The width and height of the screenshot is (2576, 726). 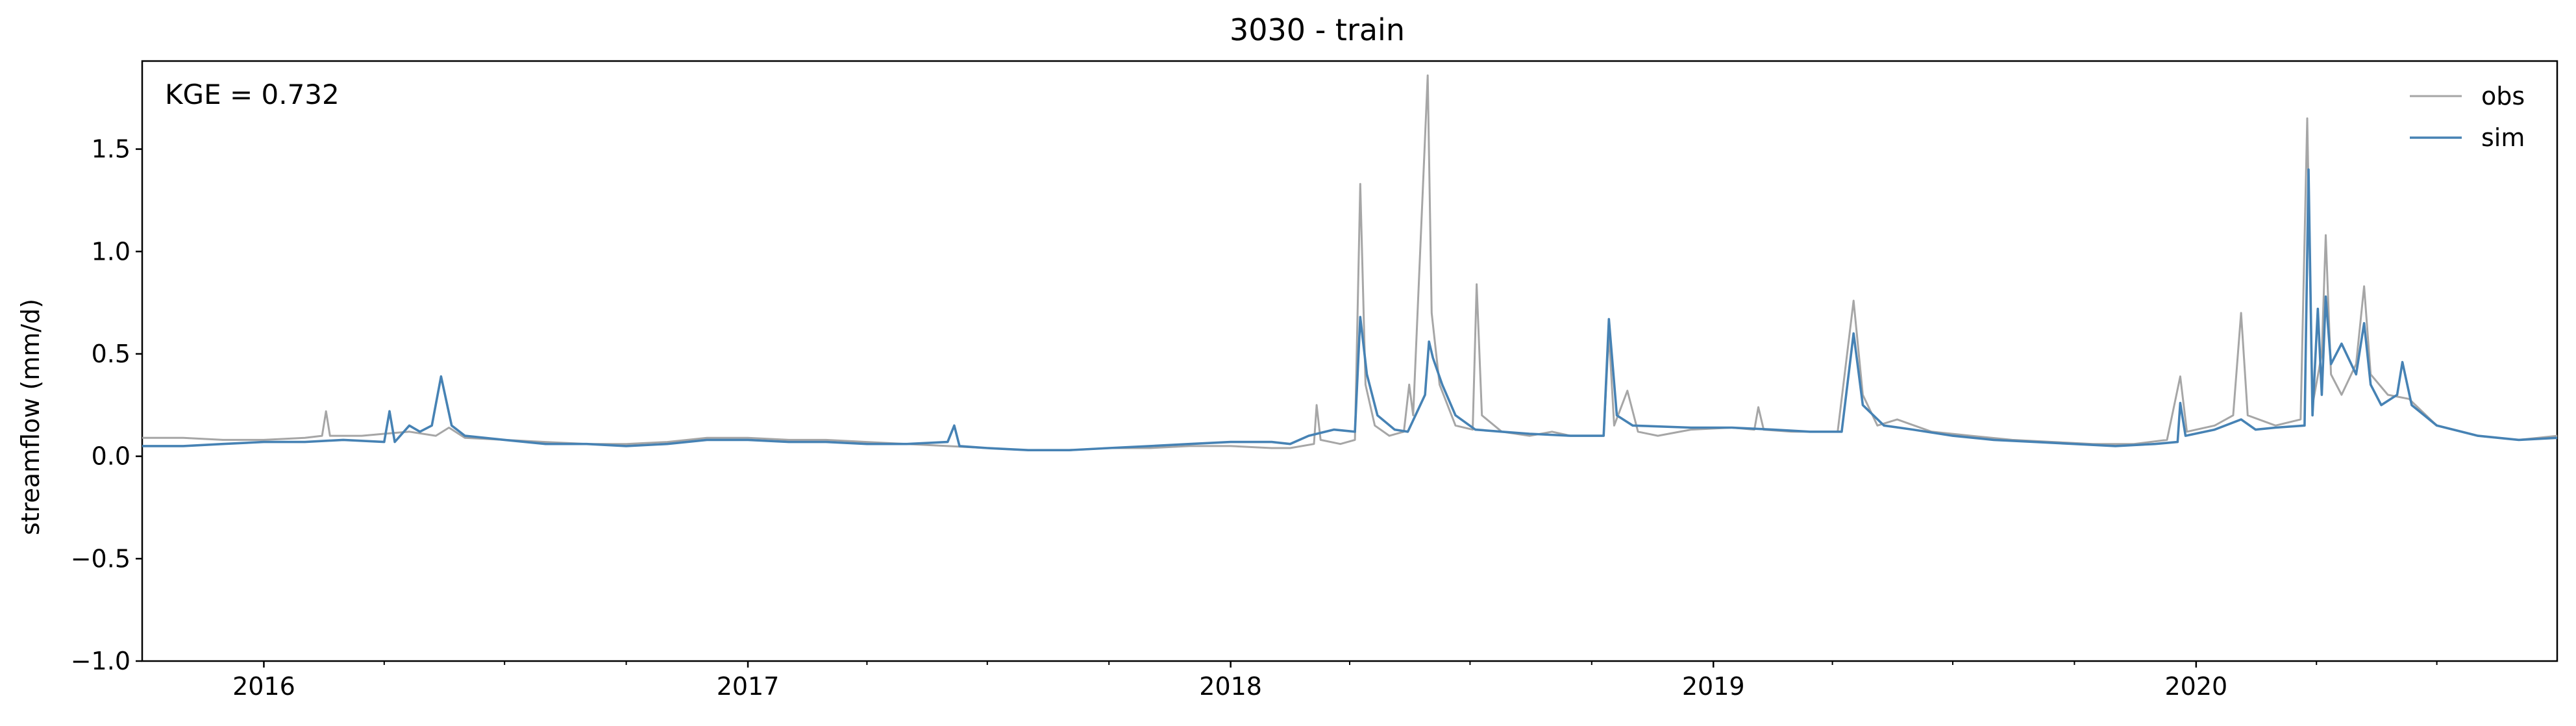 I want to click on y-axis: −1.0 −0.5 0.0 0.5 1.0 1.5, so click(x=106, y=405).